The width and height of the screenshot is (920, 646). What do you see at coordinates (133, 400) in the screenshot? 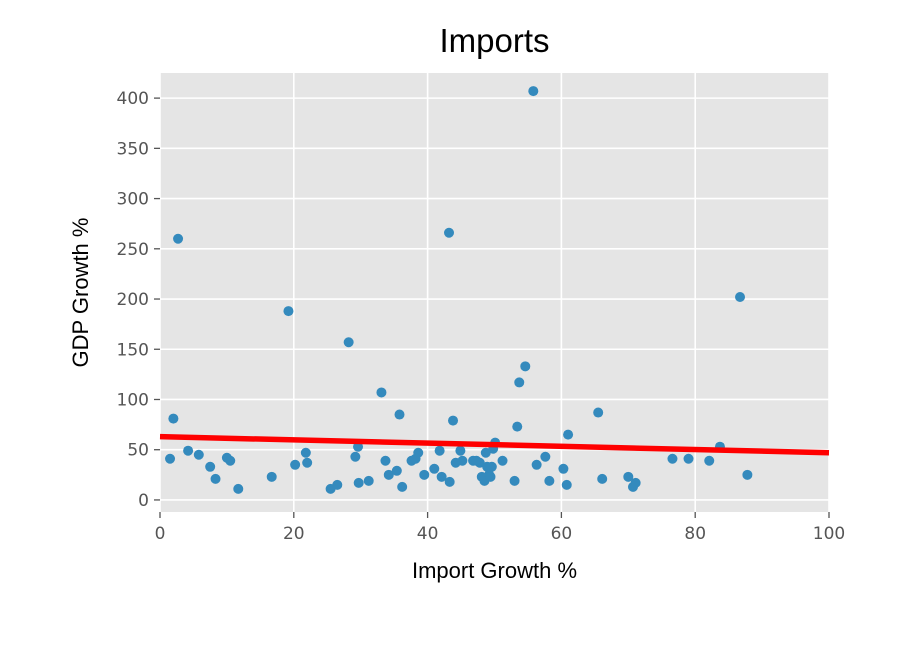
I see `y-tick-label: 100` at bounding box center [133, 400].